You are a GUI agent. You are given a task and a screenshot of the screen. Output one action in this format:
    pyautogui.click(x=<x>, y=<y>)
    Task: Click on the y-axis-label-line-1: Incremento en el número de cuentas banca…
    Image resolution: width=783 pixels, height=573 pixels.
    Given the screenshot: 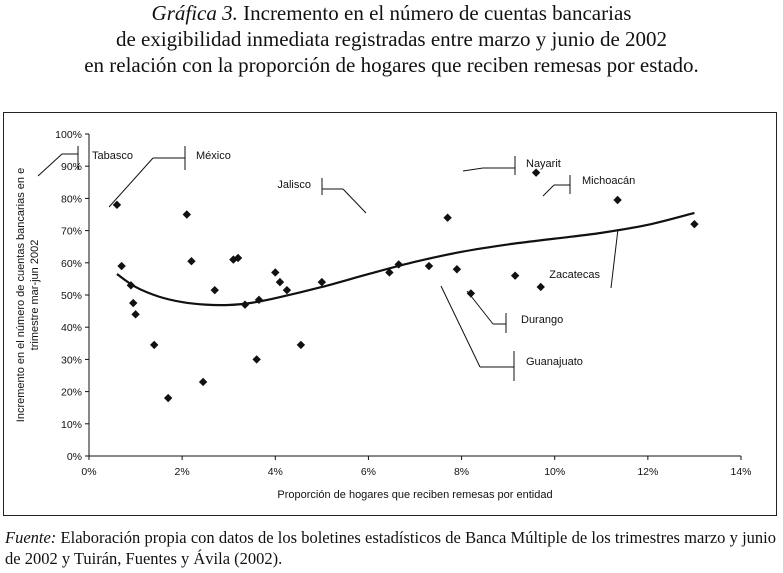 What is the action you would take?
    pyautogui.click(x=21, y=295)
    